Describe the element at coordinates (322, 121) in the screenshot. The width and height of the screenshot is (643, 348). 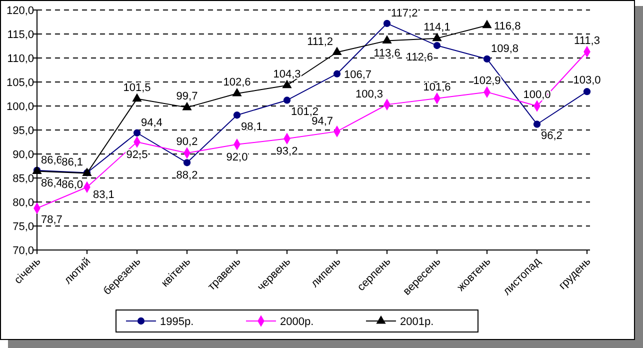
I see `data-label: 94,7` at that location.